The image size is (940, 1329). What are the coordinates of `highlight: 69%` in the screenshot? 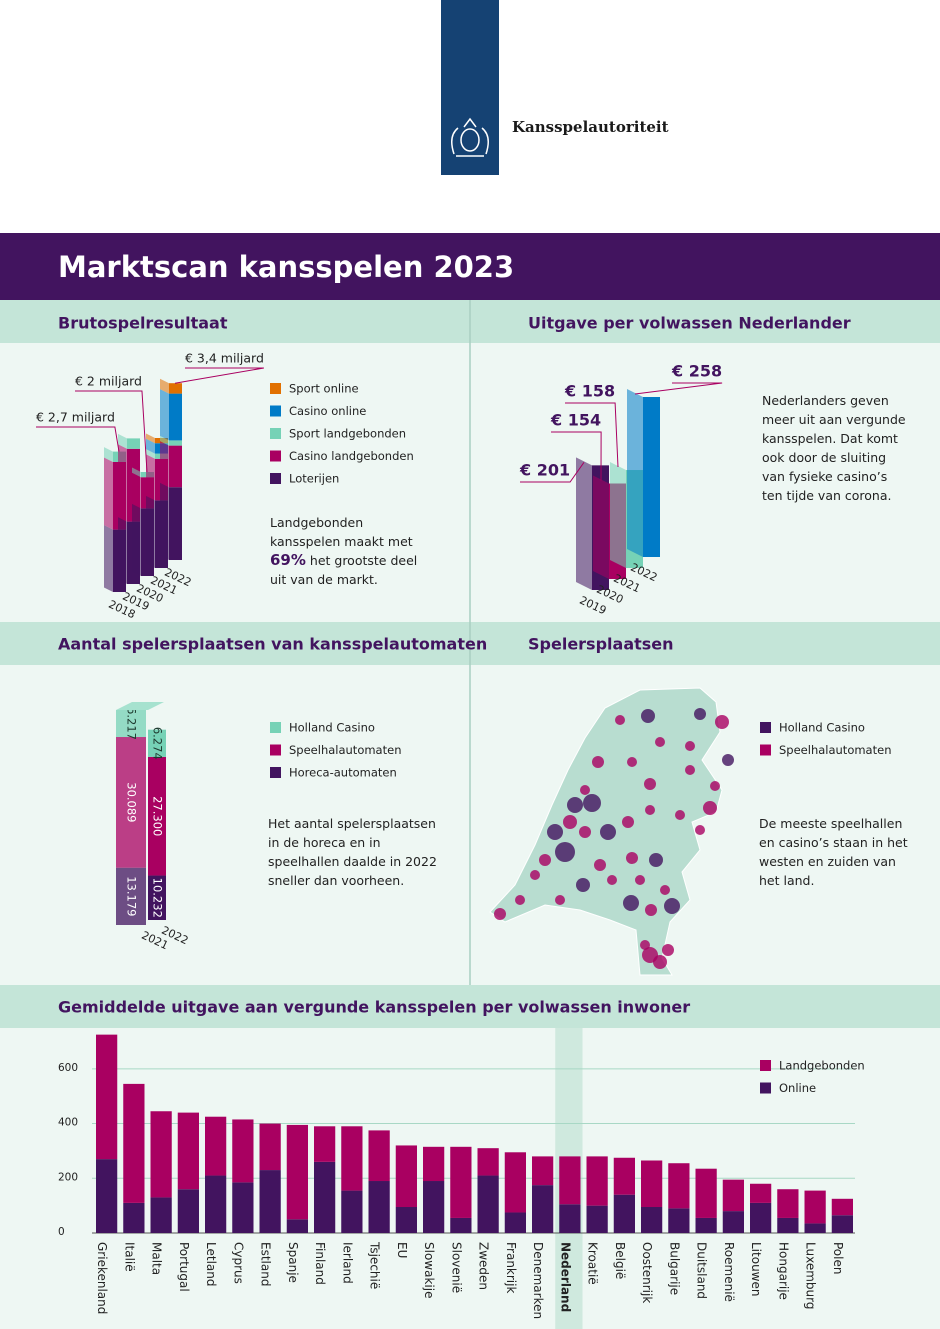 It's located at (288, 560).